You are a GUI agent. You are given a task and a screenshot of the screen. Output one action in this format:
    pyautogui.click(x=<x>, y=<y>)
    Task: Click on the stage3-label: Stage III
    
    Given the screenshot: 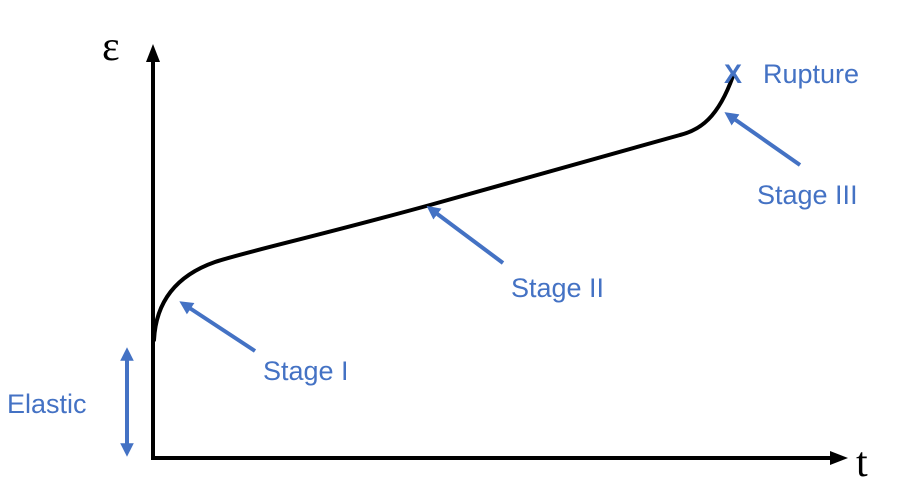 What is the action you would take?
    pyautogui.click(x=807, y=195)
    